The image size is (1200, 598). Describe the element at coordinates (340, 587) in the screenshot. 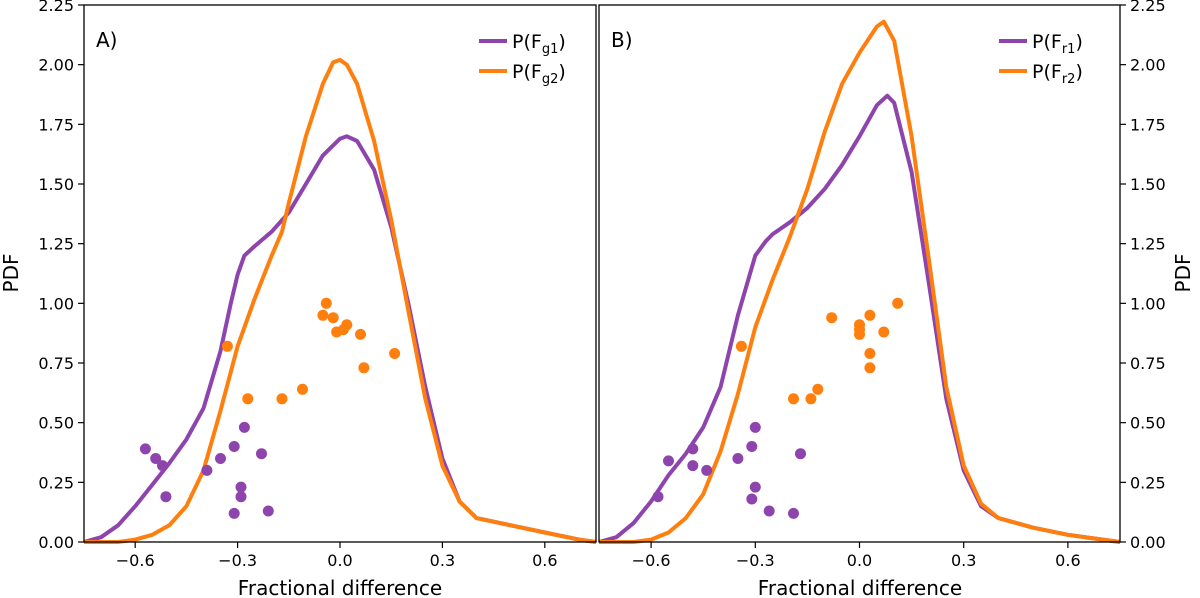

I see `panel-a-xlabel: Fractional difference` at that location.